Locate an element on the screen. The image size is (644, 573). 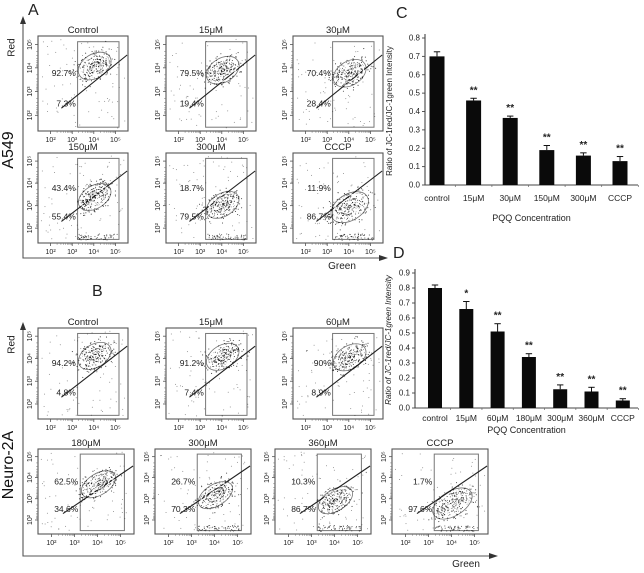
upper-gate-percent: 1.7% is located at coordinates (423, 482).